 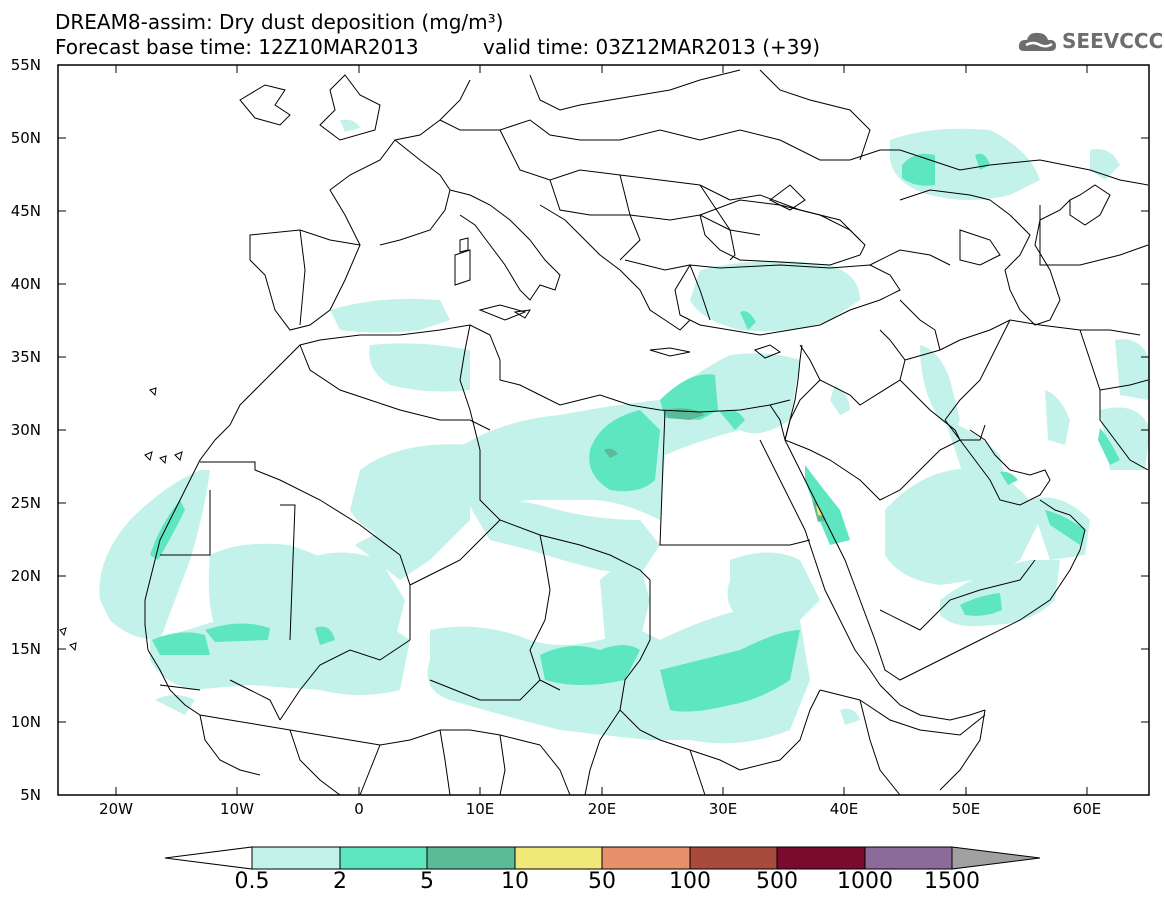 What do you see at coordinates (844, 809) in the screenshot?
I see `lon-label: 40E` at bounding box center [844, 809].